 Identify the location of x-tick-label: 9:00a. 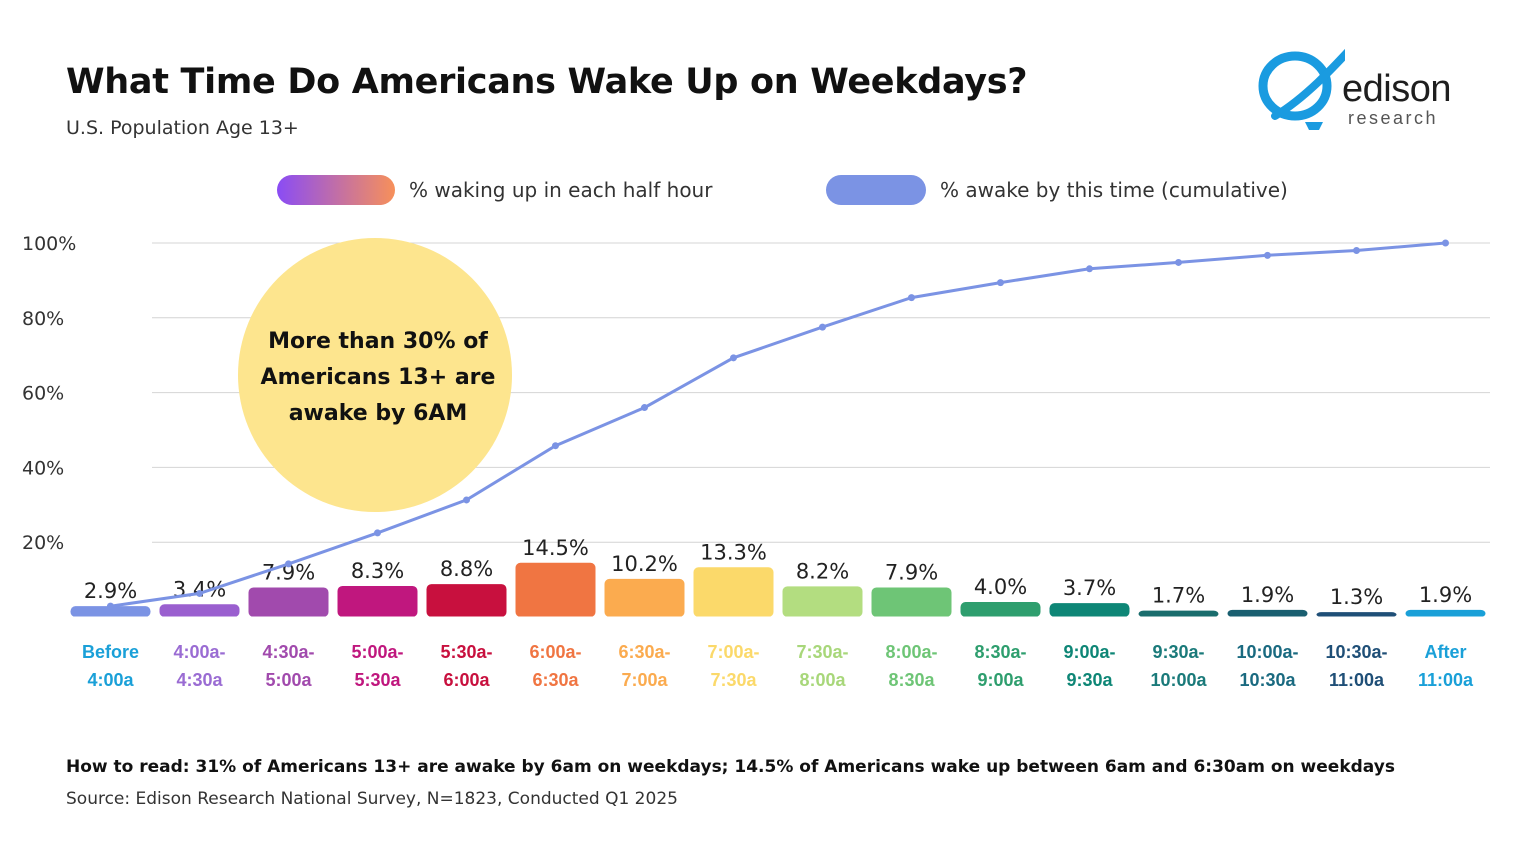
(1000, 680).